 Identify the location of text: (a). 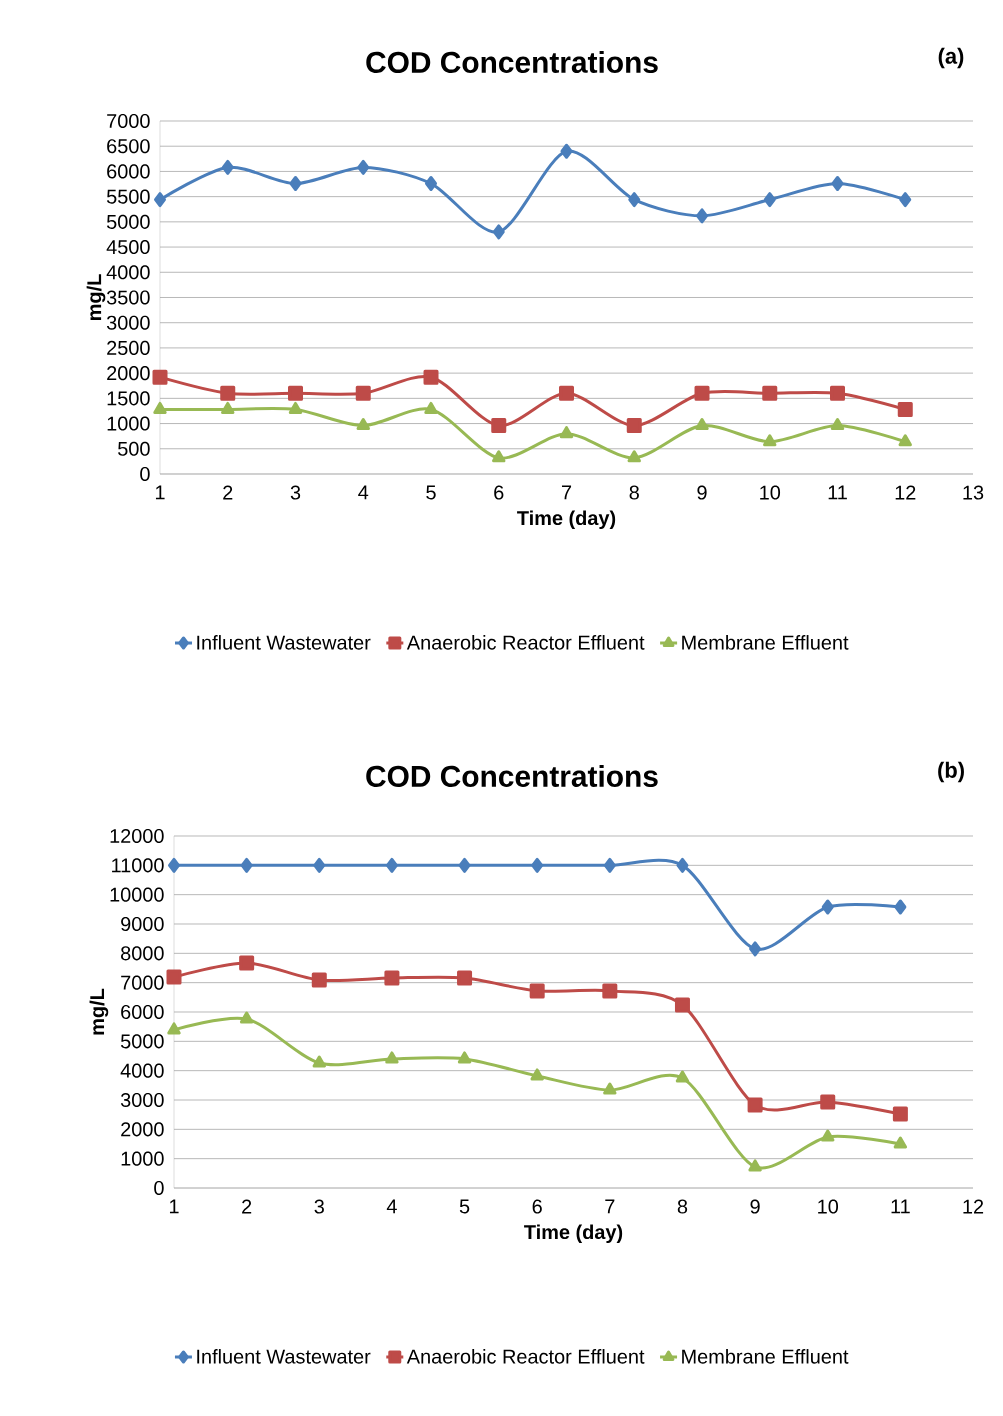
(951, 58).